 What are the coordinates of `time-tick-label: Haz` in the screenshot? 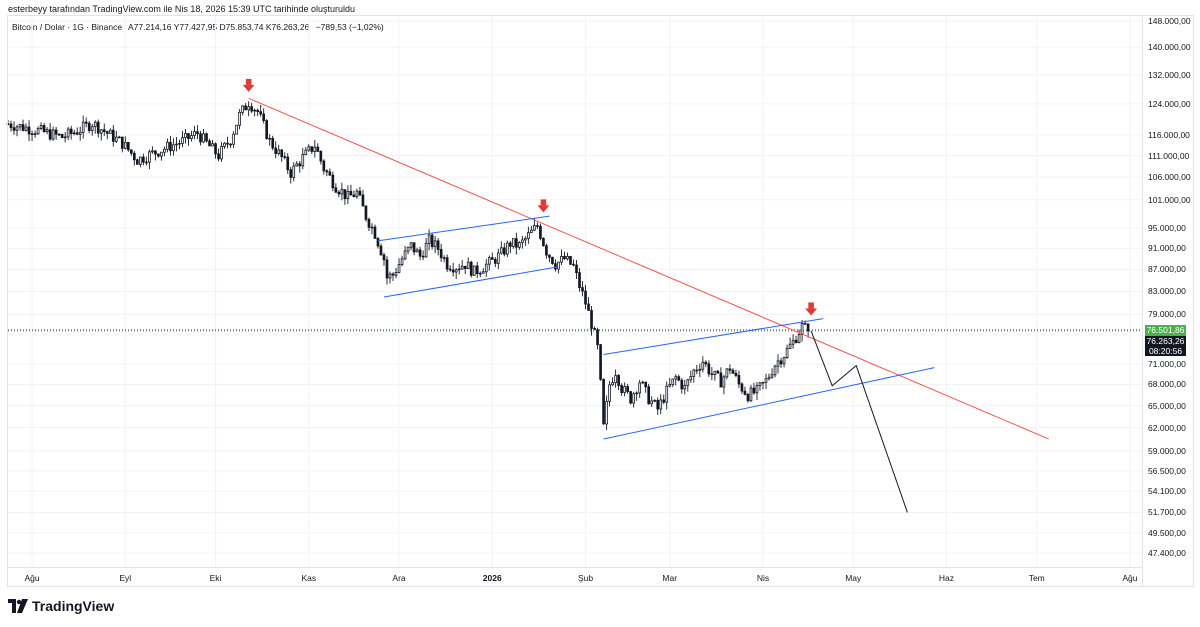 It's located at (946, 578).